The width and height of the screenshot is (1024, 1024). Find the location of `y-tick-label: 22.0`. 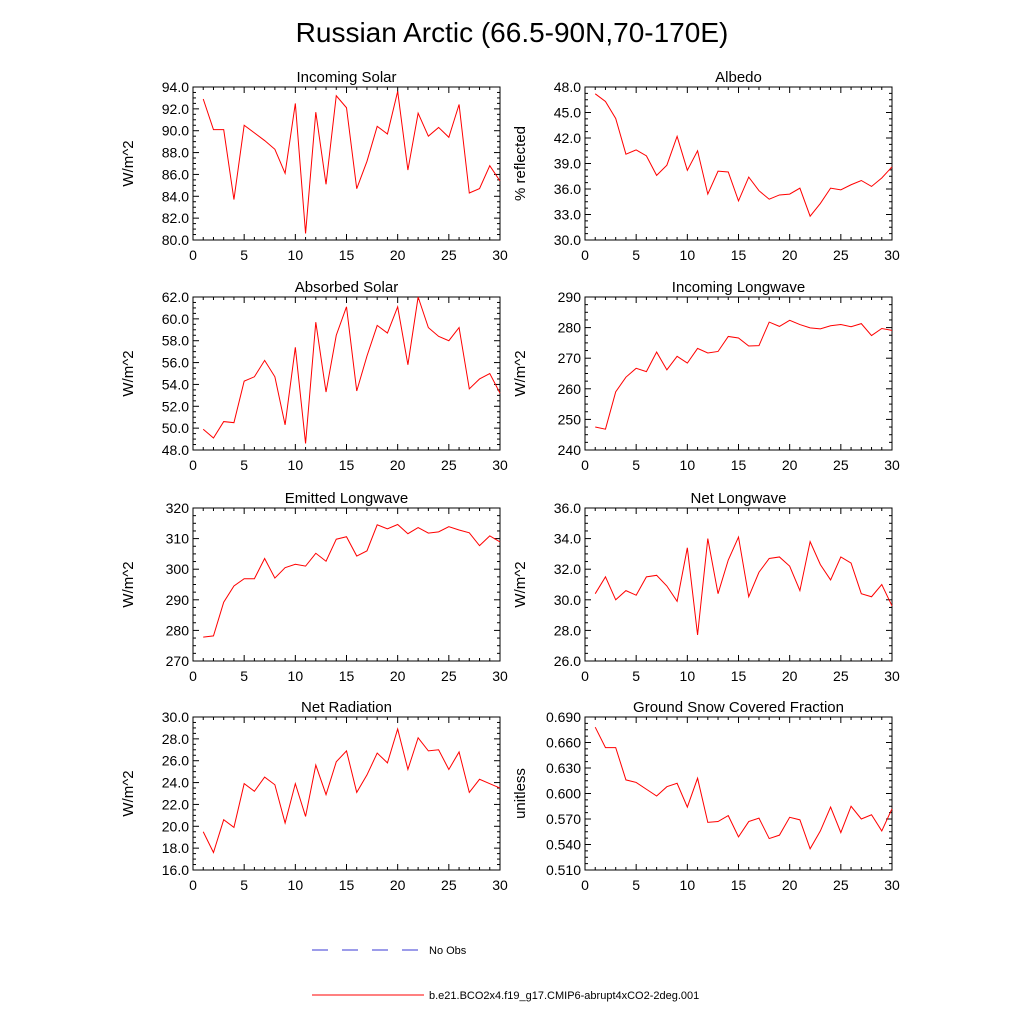

y-tick-label: 22.0 is located at coordinates (175, 804).